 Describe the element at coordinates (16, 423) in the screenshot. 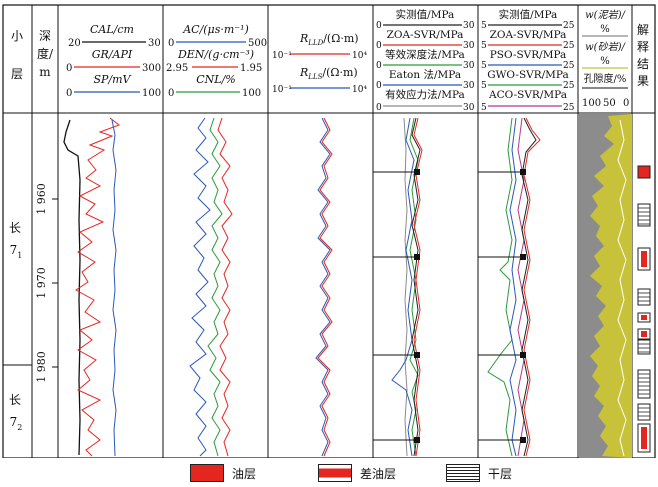

I see `svg-text: 72` at that location.